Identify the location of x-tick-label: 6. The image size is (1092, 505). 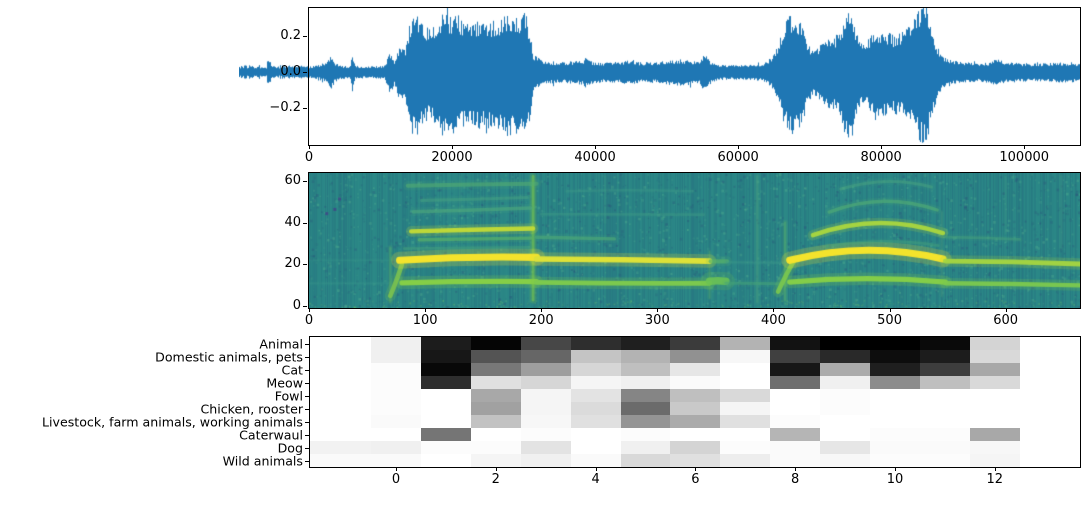
(695, 479).